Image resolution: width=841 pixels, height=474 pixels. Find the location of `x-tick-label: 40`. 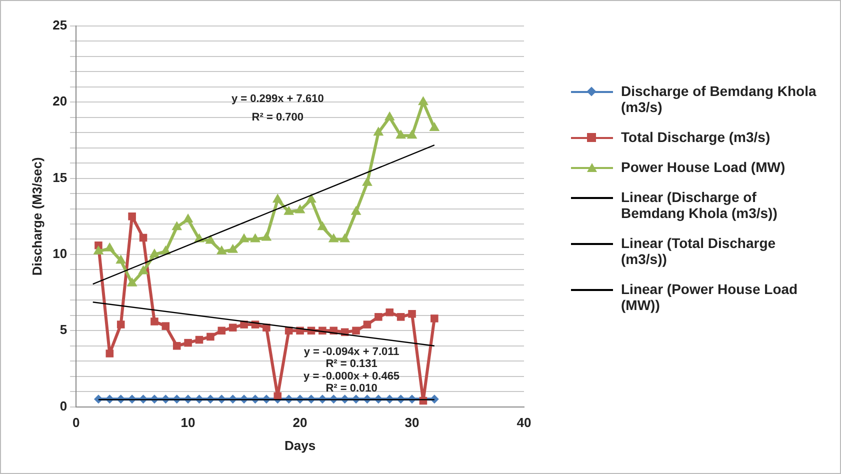

x-tick-label: 40 is located at coordinates (524, 422).